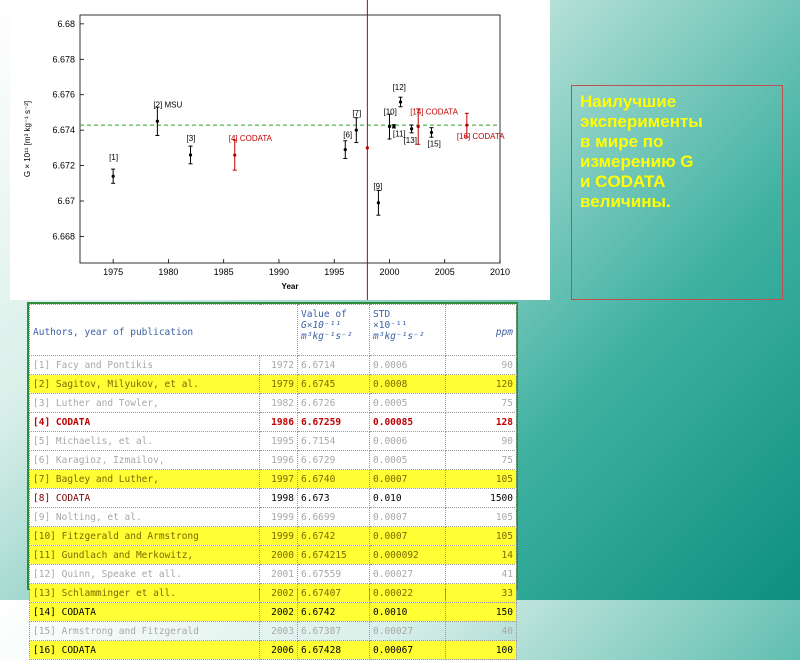 This screenshot has width=800, height=660. I want to click on cell-authors: [3] Luther and Towler,, so click(144, 403).